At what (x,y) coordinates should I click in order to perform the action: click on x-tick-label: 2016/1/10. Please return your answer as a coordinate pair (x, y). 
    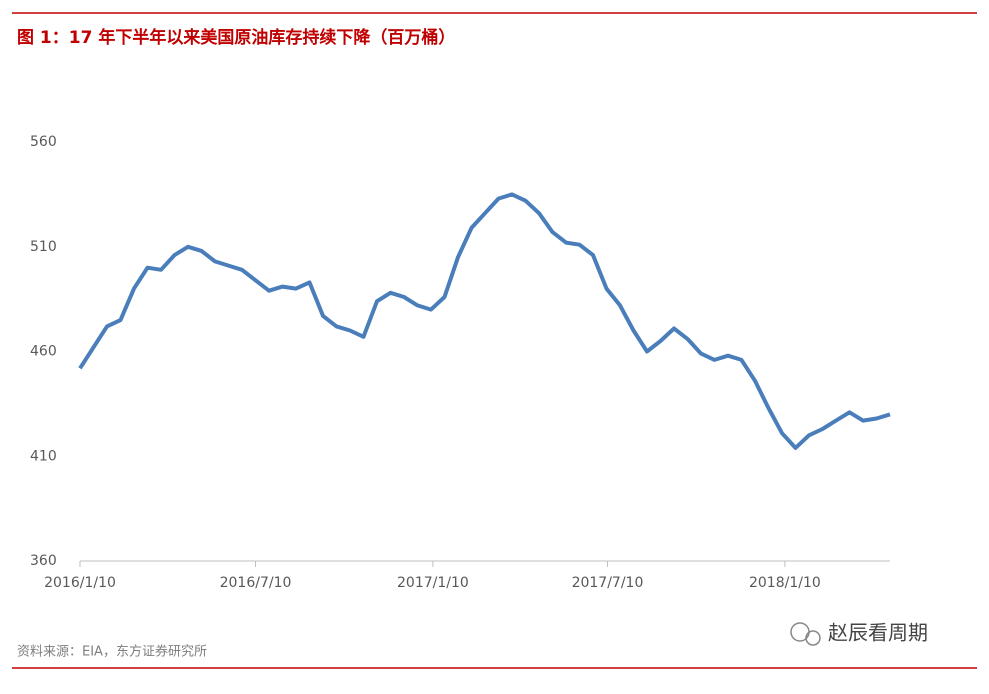
    Looking at the image, I should click on (80, 583).